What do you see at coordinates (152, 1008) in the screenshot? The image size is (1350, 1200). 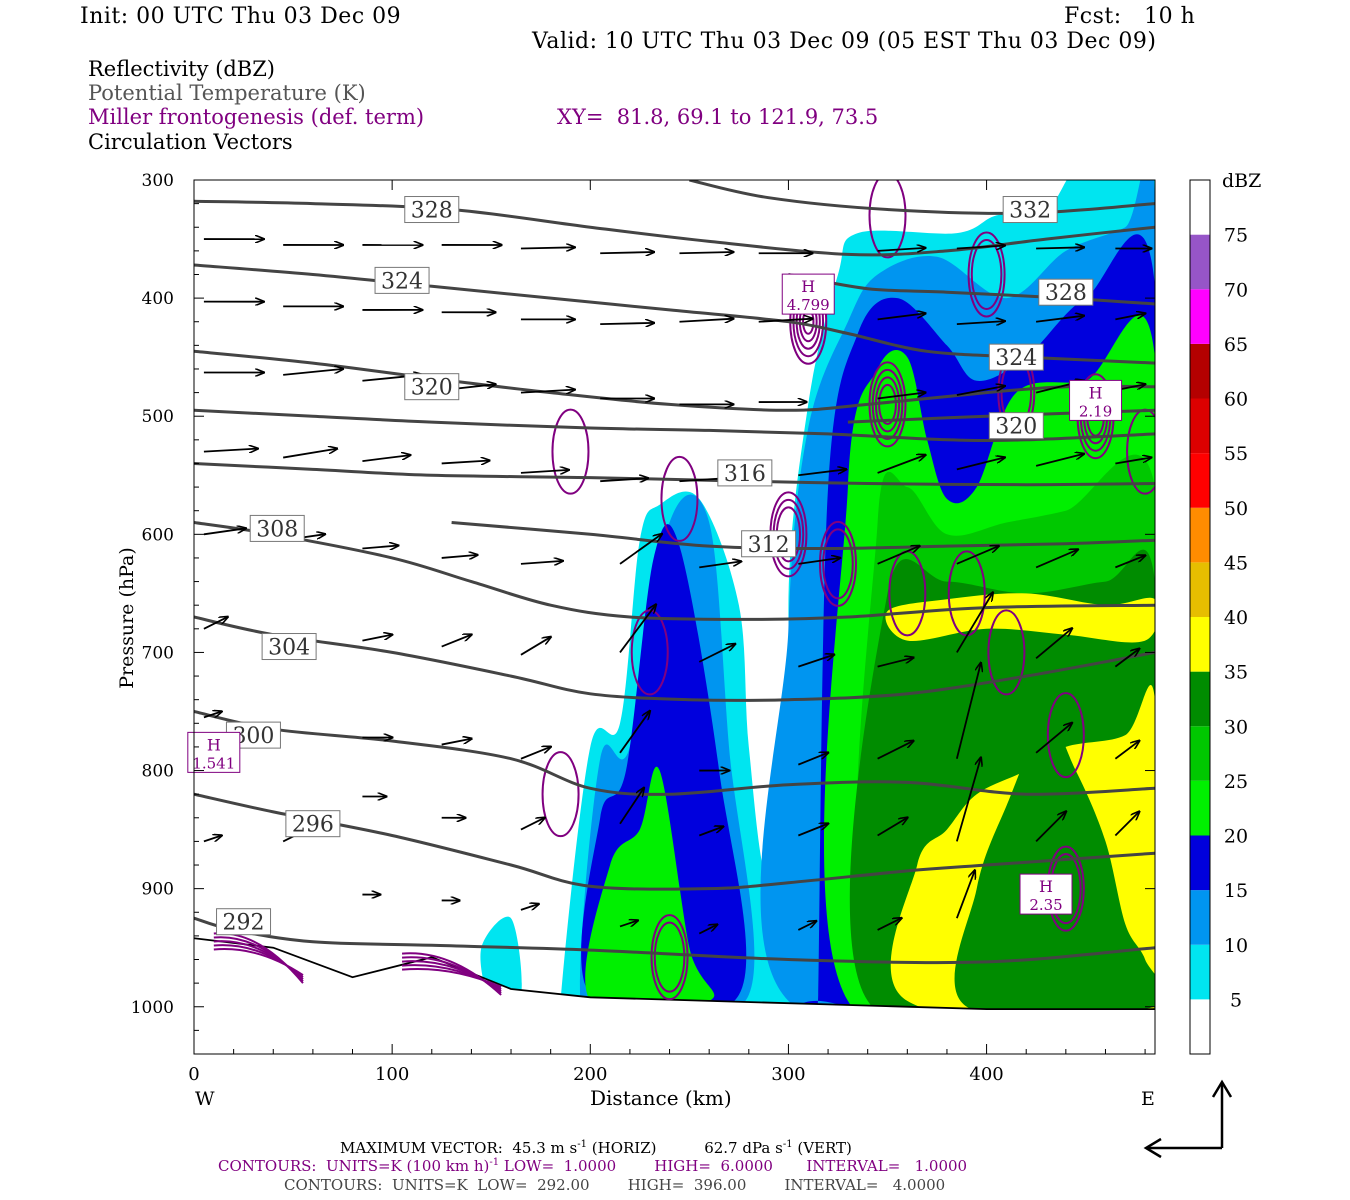 I see `y-tick-label: 1000` at bounding box center [152, 1008].